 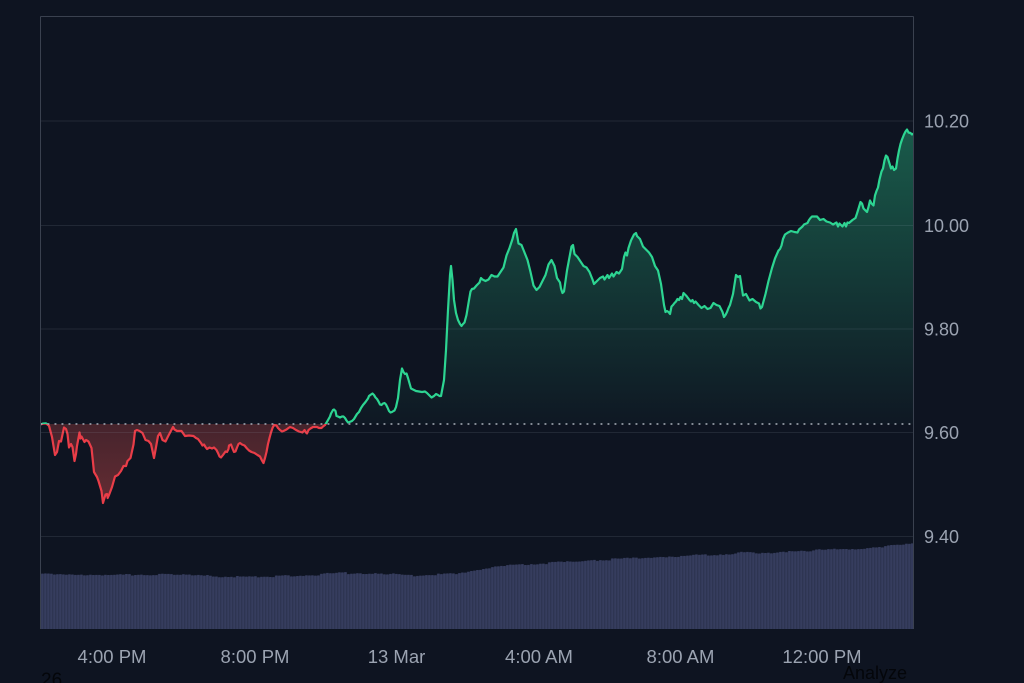 What do you see at coordinates (941, 537) in the screenshot?
I see `svg-text: 9.40` at bounding box center [941, 537].